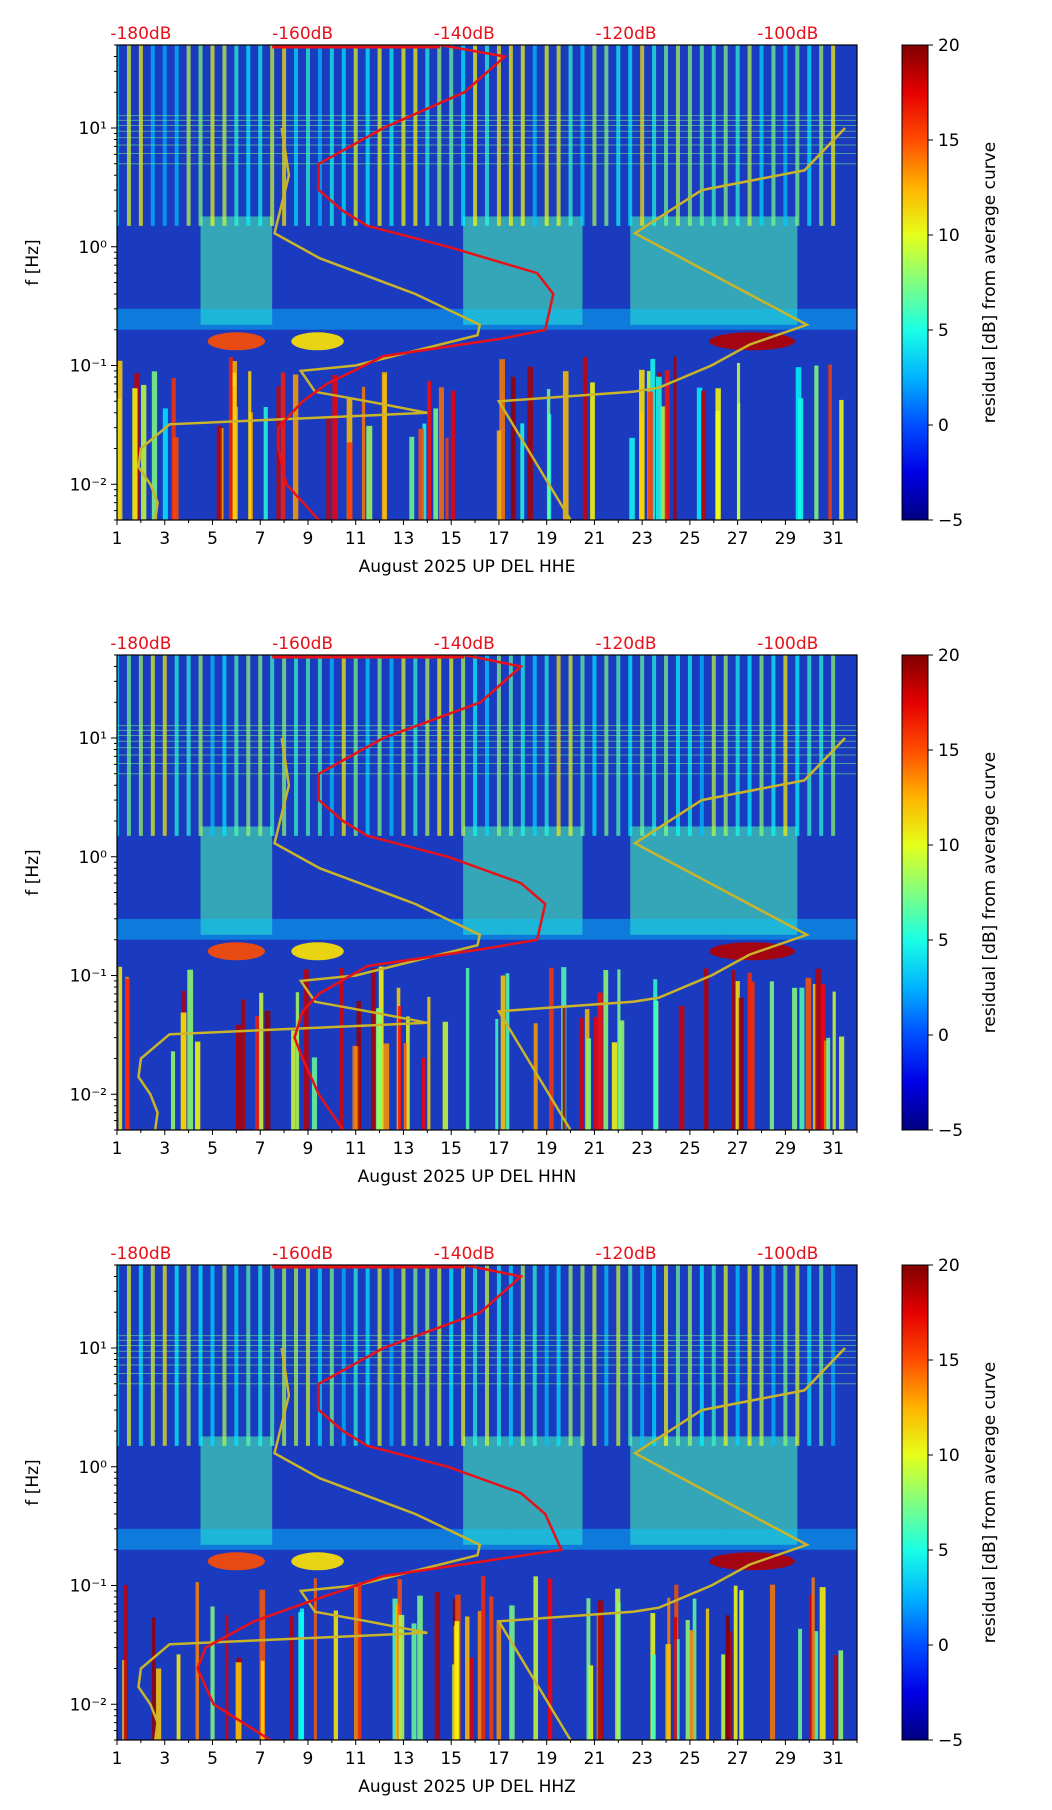 Image resolution: width=1052 pixels, height=1810 pixels. What do you see at coordinates (943, 1036) in the screenshot?
I see `colorbar-tick-label: 0` at bounding box center [943, 1036].